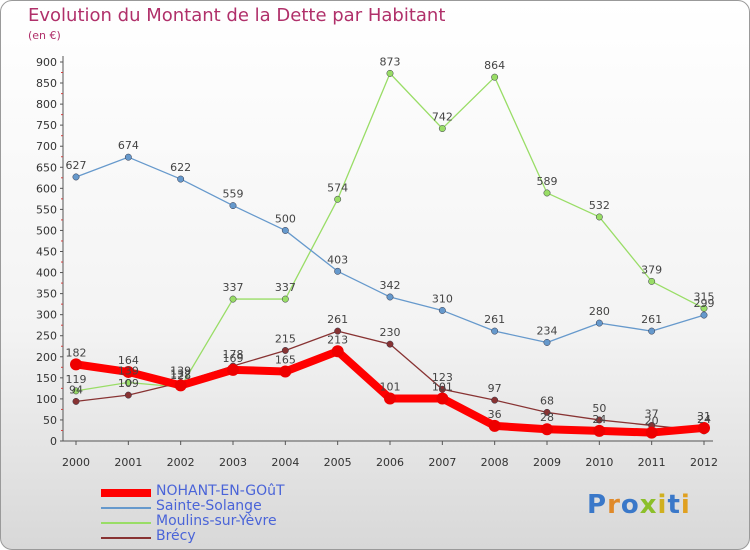  Describe the element at coordinates (46, 230) in the screenshot. I see `y-tick-label: 500` at that location.